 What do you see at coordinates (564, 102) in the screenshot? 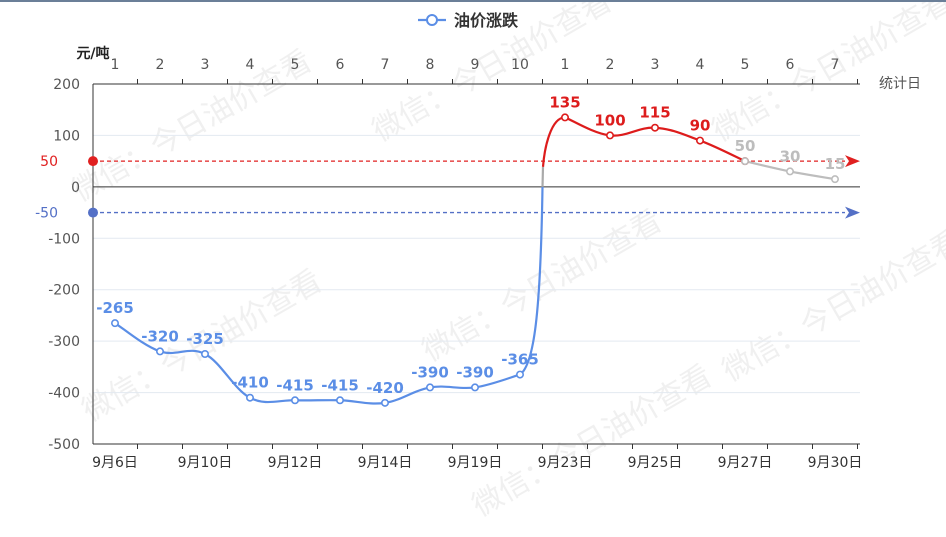
I see `data-label: 135` at bounding box center [564, 102].